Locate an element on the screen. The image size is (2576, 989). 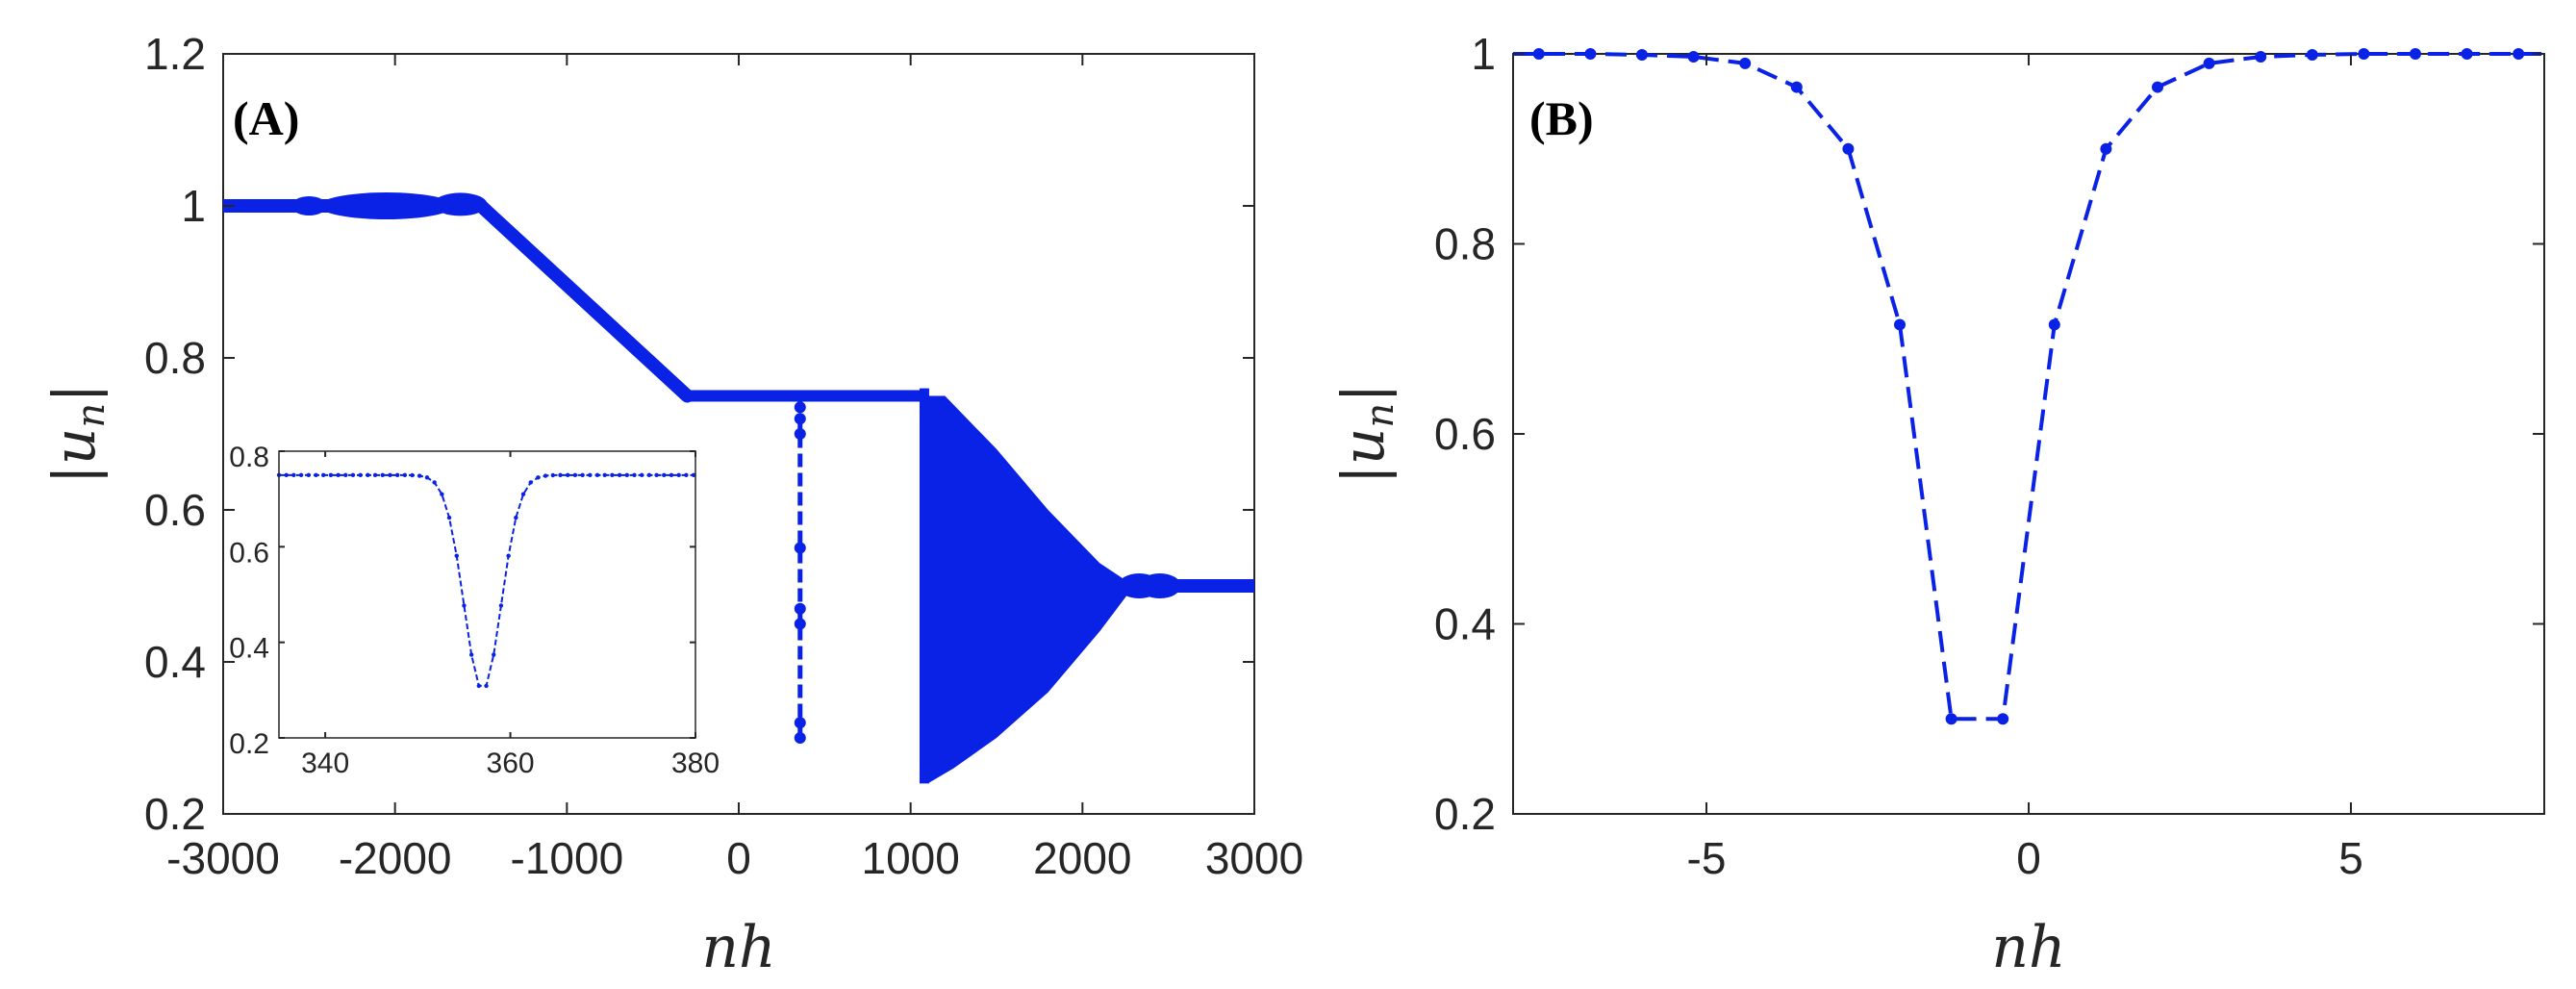
a-ytick-label: 0.4 is located at coordinates (175, 662).